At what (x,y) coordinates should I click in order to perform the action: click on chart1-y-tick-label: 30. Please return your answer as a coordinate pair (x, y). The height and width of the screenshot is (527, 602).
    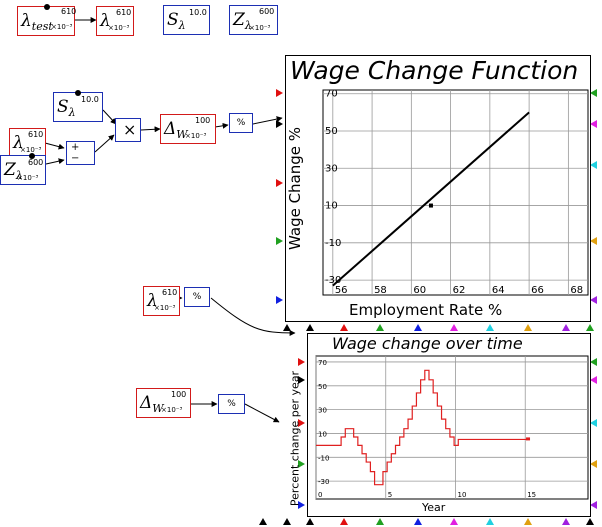
    Looking at the image, I should click on (331, 168).